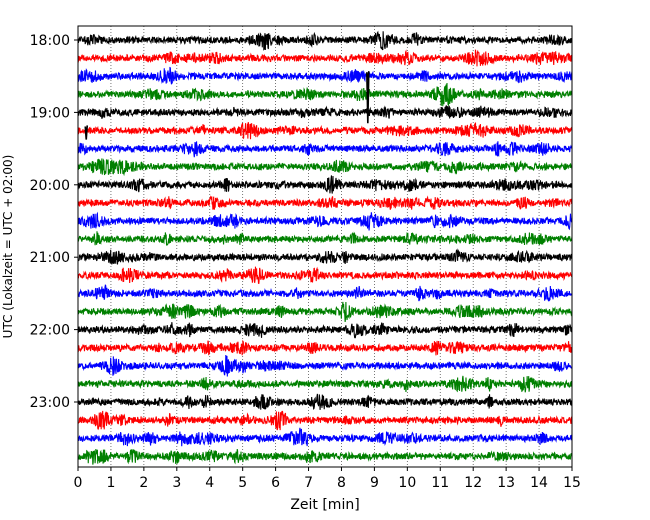 The width and height of the screenshot is (650, 520). I want to click on x-tick-label: 9, so click(374, 483).